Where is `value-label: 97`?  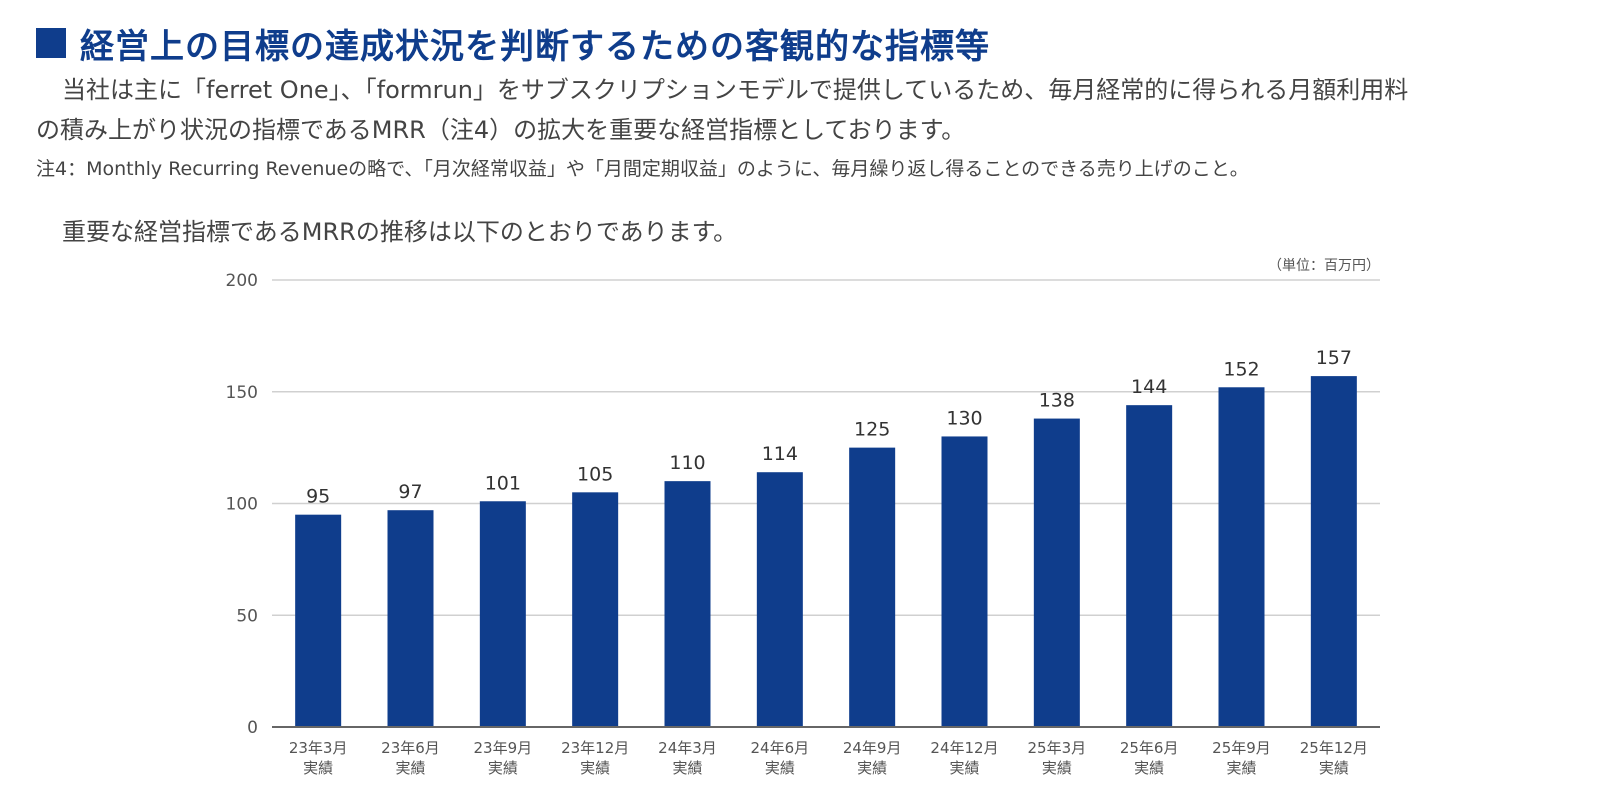 value-label: 97 is located at coordinates (410, 492).